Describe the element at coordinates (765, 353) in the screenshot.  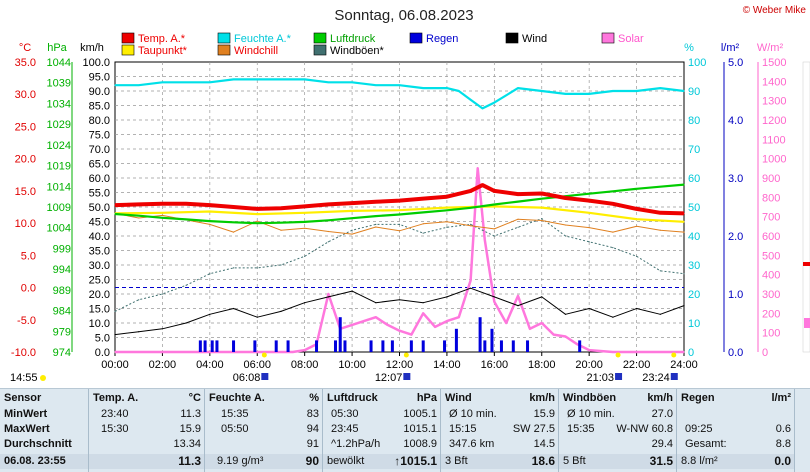
I see `axis-tick-label: 0` at that location.